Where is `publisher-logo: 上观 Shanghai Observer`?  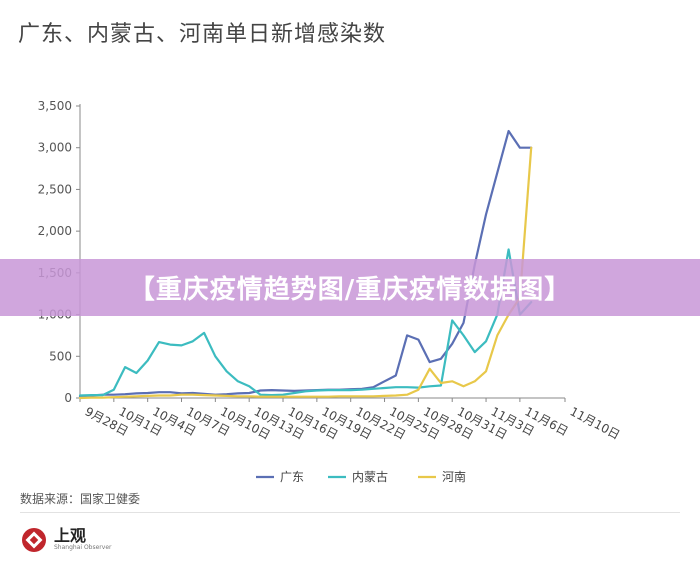 publisher-logo: 上观 Shanghai Observer is located at coordinates (65, 540).